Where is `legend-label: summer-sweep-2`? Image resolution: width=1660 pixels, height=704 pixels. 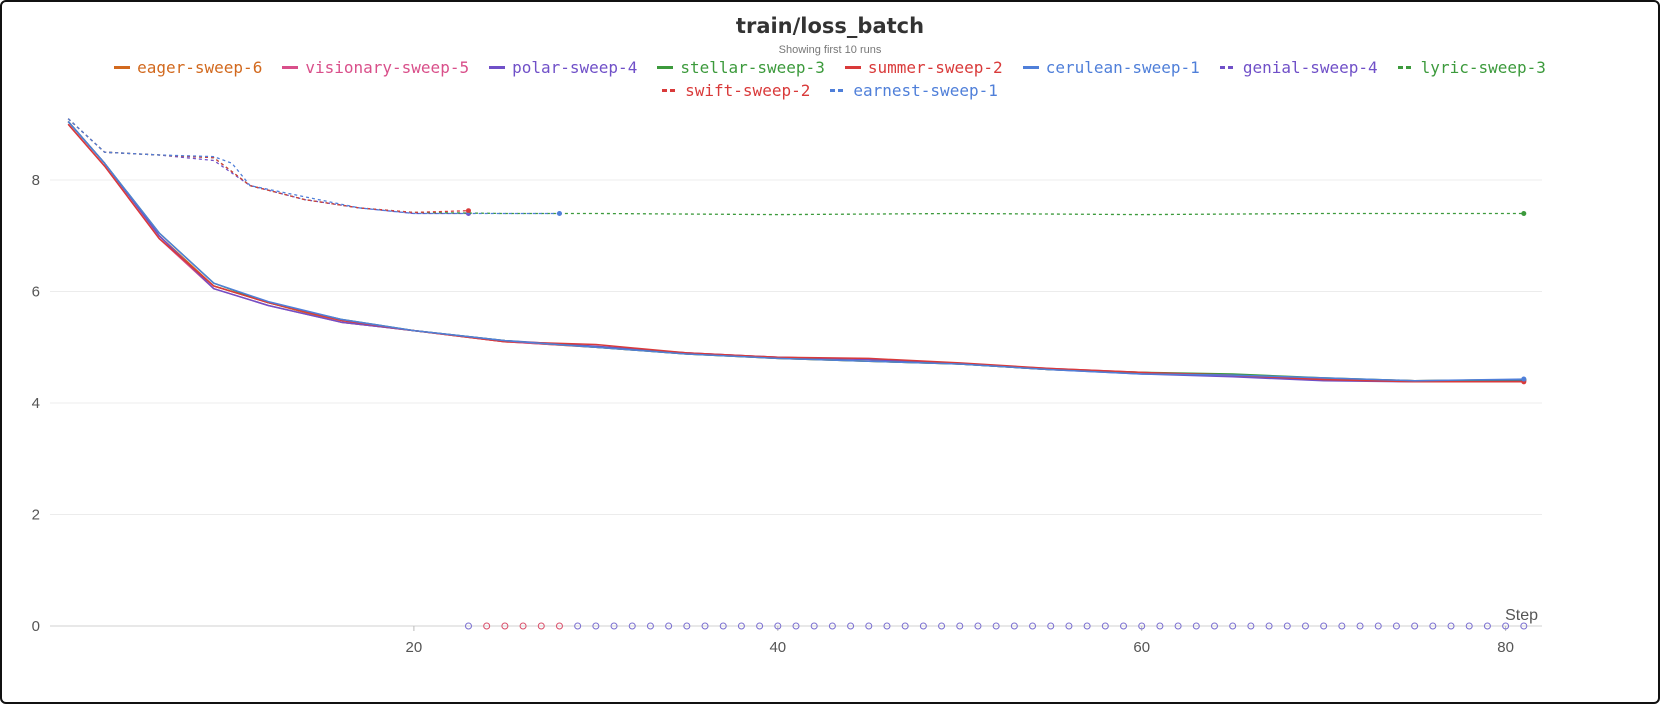 legend-label: summer-sweep-2 is located at coordinates (935, 67).